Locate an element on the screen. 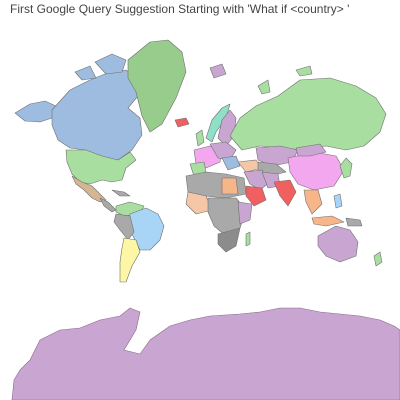  east-africa is located at coordinates (245, 213).